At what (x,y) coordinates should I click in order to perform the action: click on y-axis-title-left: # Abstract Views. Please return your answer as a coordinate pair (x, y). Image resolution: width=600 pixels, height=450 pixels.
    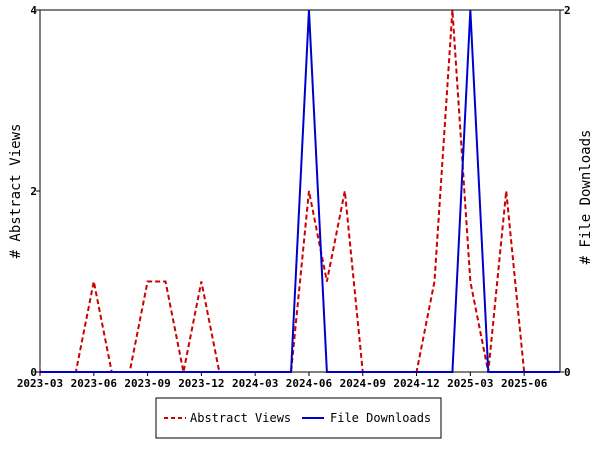
    Looking at the image, I should click on (16, 191).